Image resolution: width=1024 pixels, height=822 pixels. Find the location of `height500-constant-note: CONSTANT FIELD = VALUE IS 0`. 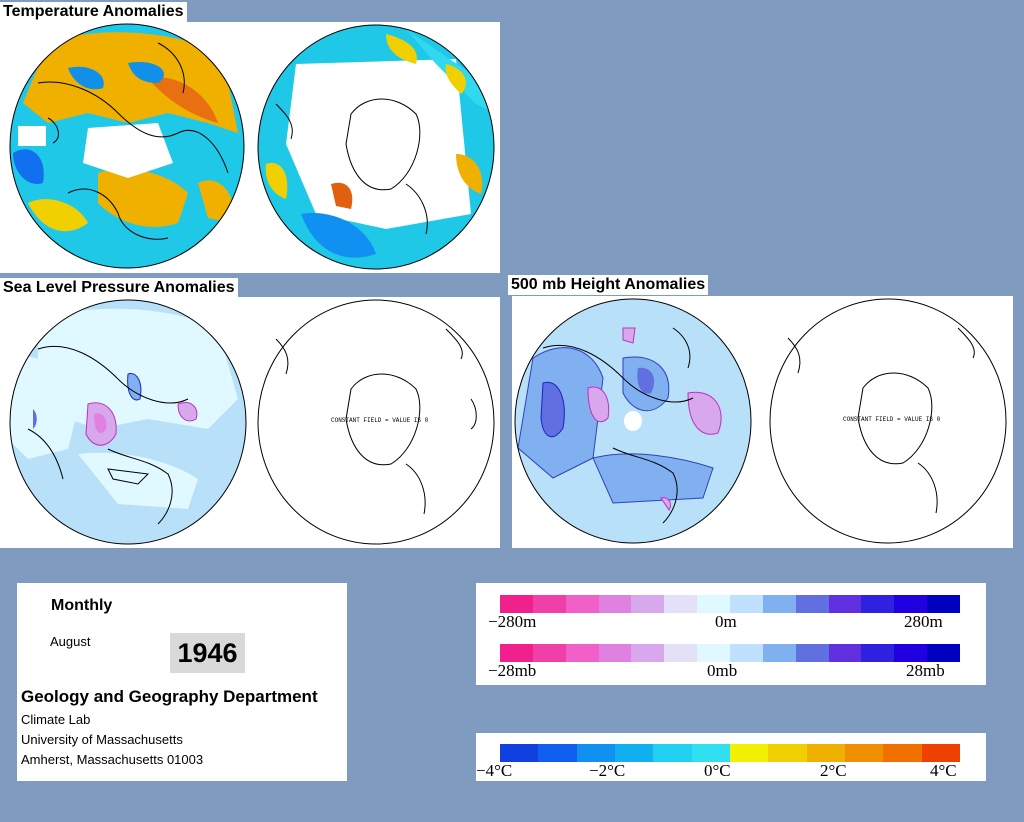

height500-constant-note: CONSTANT FIELD = VALUE IS 0 is located at coordinates (892, 419).